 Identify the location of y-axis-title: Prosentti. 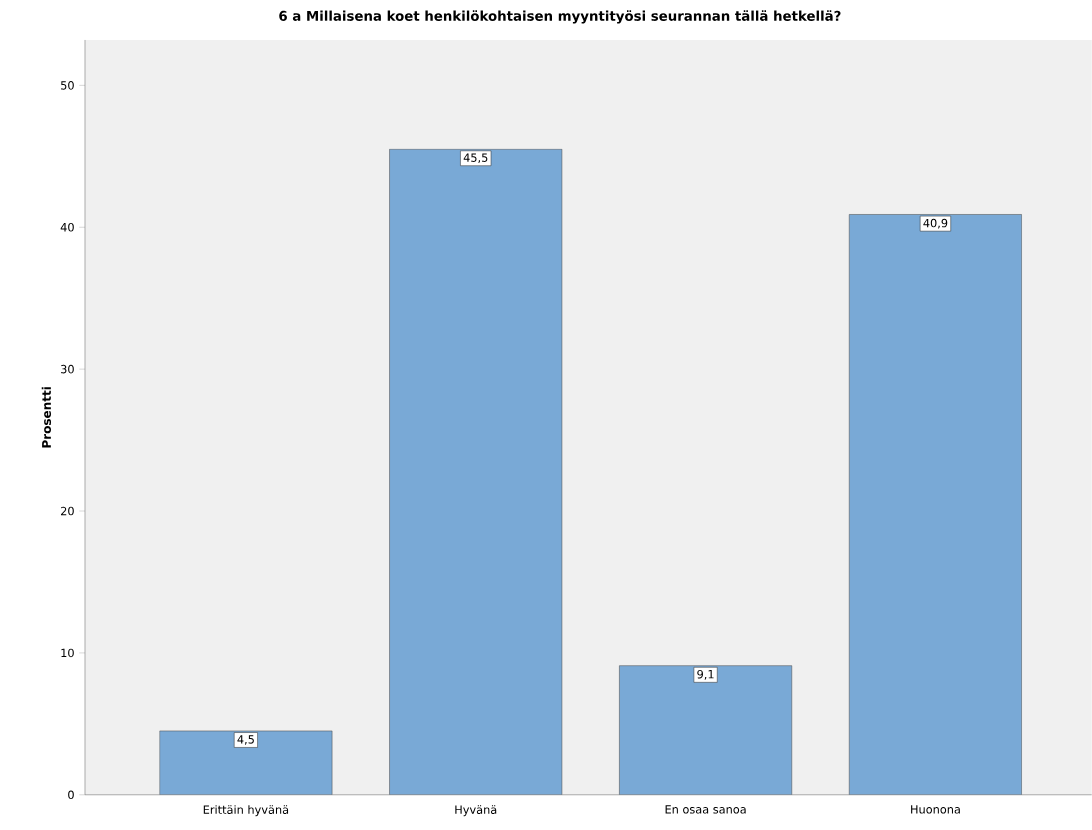
(46, 417).